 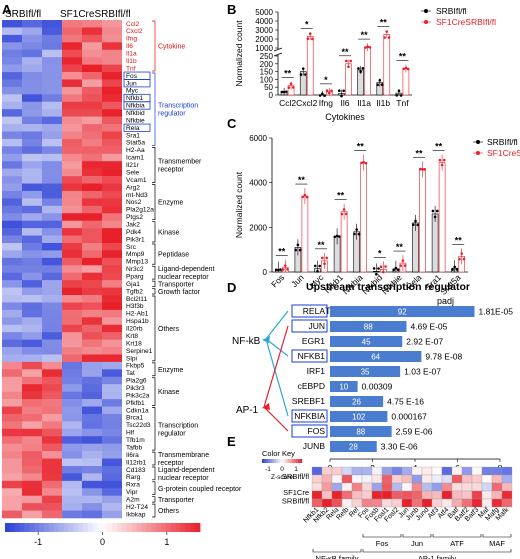 What do you see at coordinates (136, 462) in the screenshot?
I see `gene-label: Il12rb1` at bounding box center [136, 462].